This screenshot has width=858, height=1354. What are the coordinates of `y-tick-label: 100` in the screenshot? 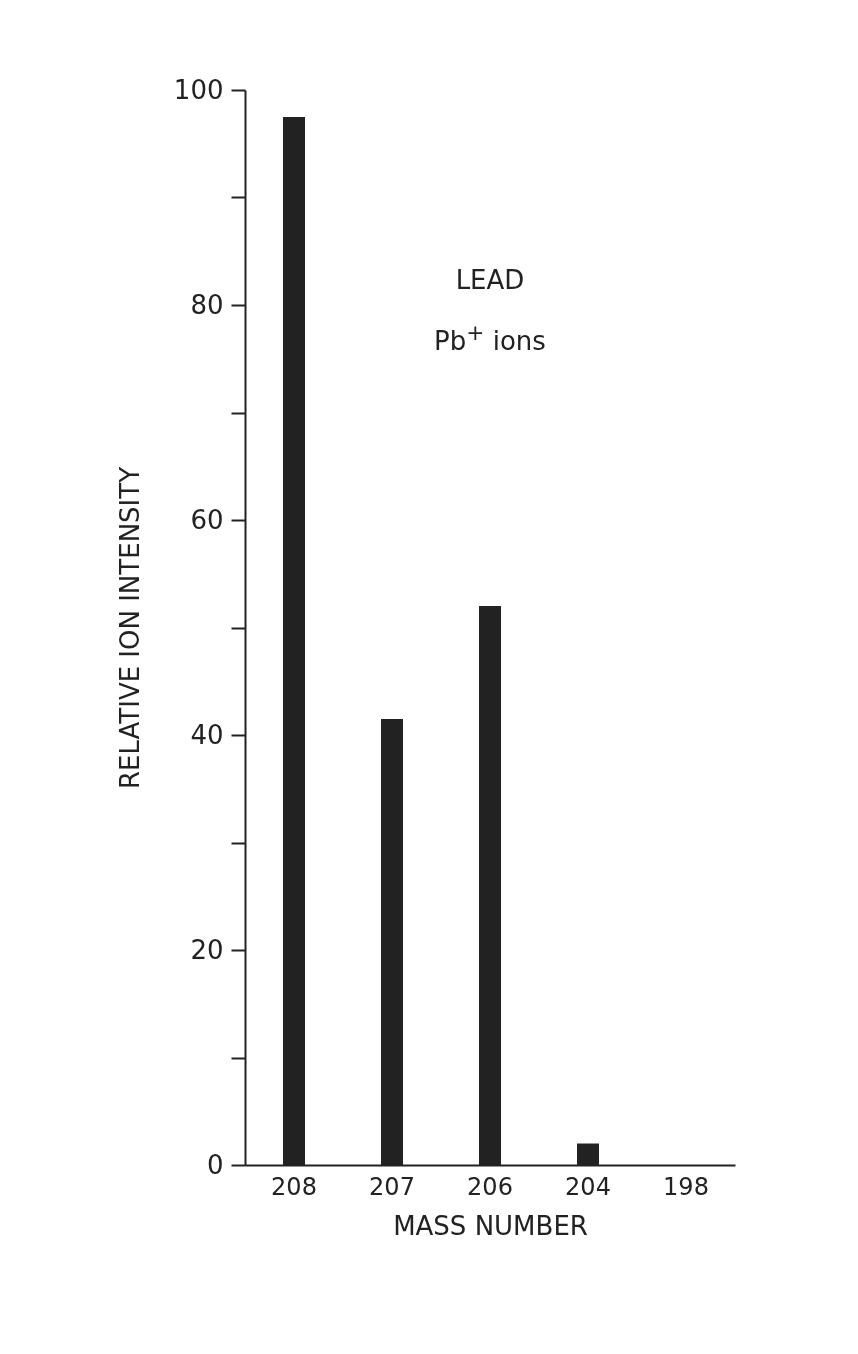 It's located at (198, 89).